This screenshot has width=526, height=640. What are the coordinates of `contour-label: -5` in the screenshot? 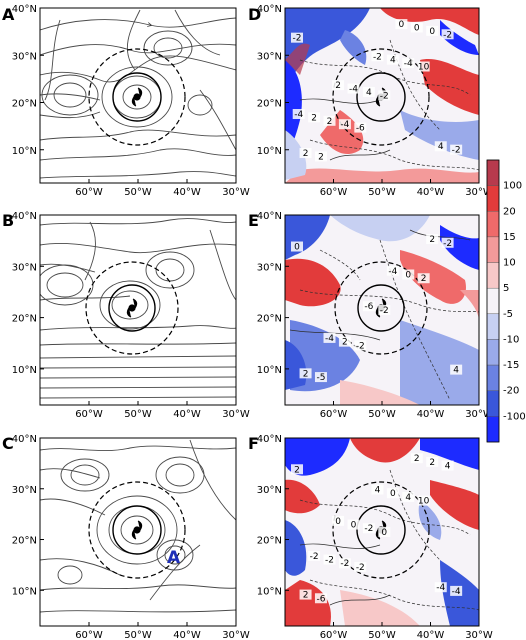 It's located at (320, 378).